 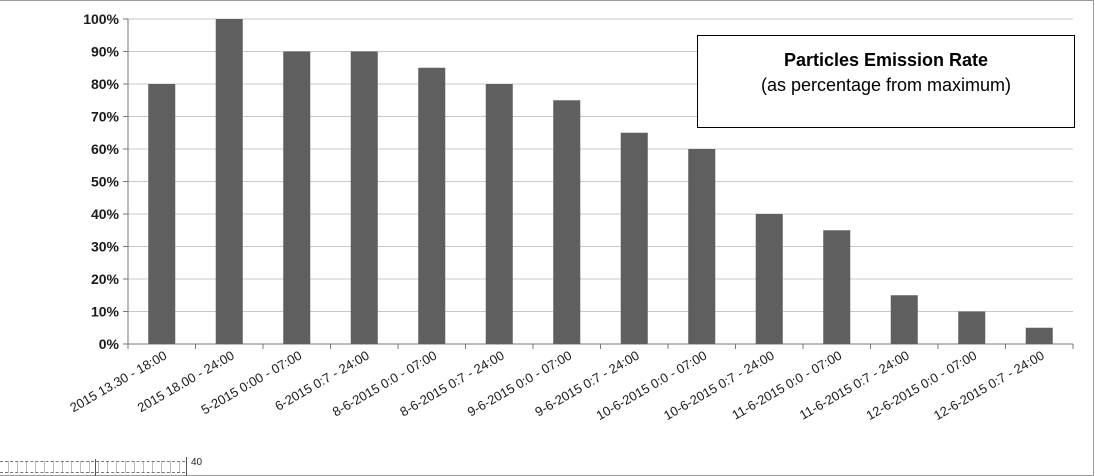 I want to click on inset-dashed-track, so click(x=92, y=467).